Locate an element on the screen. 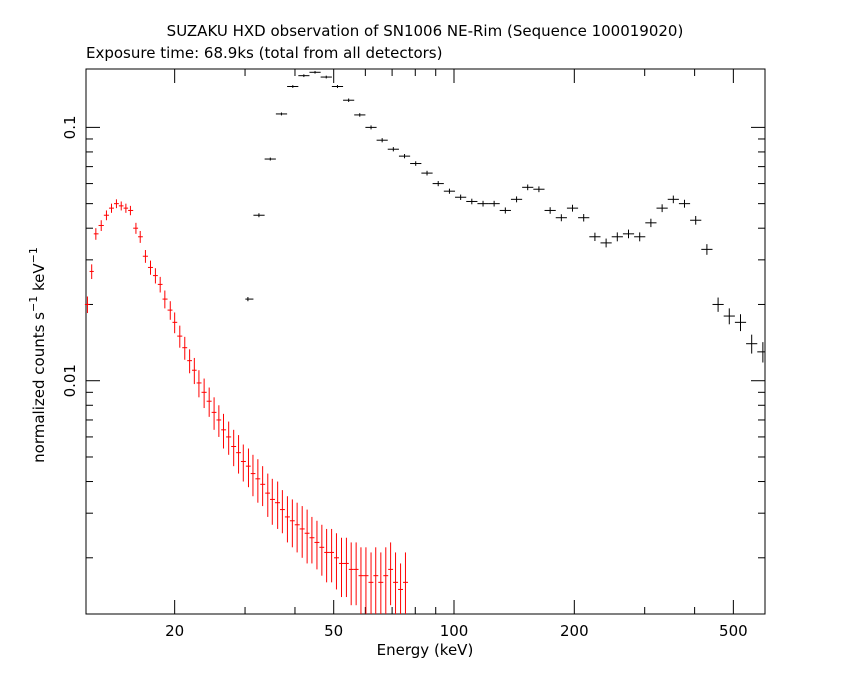  y-axis-label: normalized counts s−1 keV−1 is located at coordinates (37, 355).